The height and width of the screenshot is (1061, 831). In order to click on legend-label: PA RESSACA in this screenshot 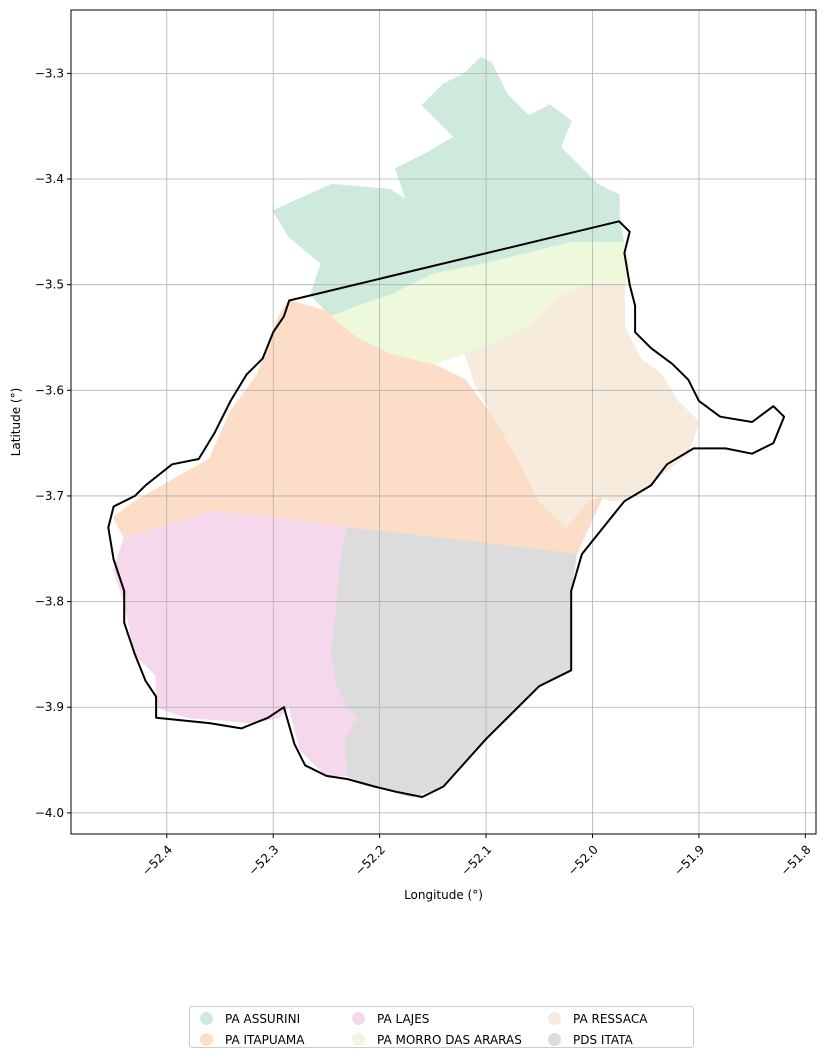, I will do `click(610, 1018)`.